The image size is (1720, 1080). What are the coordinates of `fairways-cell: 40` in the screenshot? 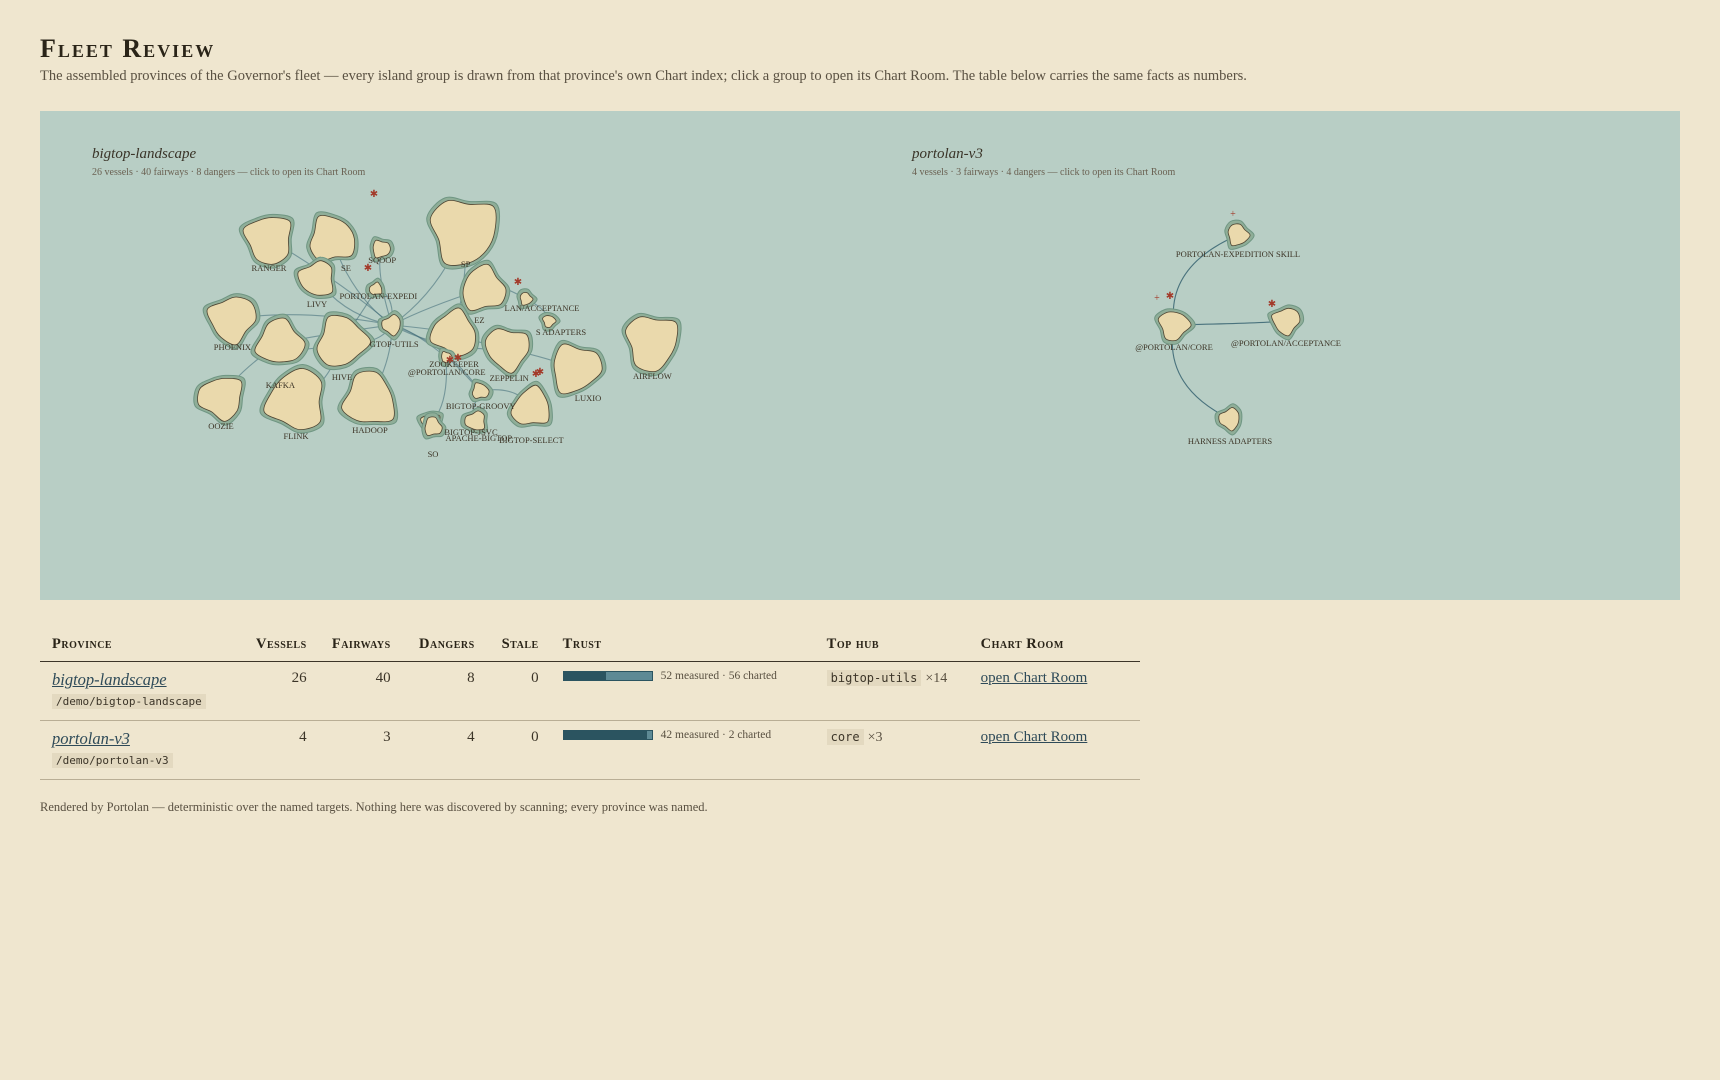 It's located at (360, 691).